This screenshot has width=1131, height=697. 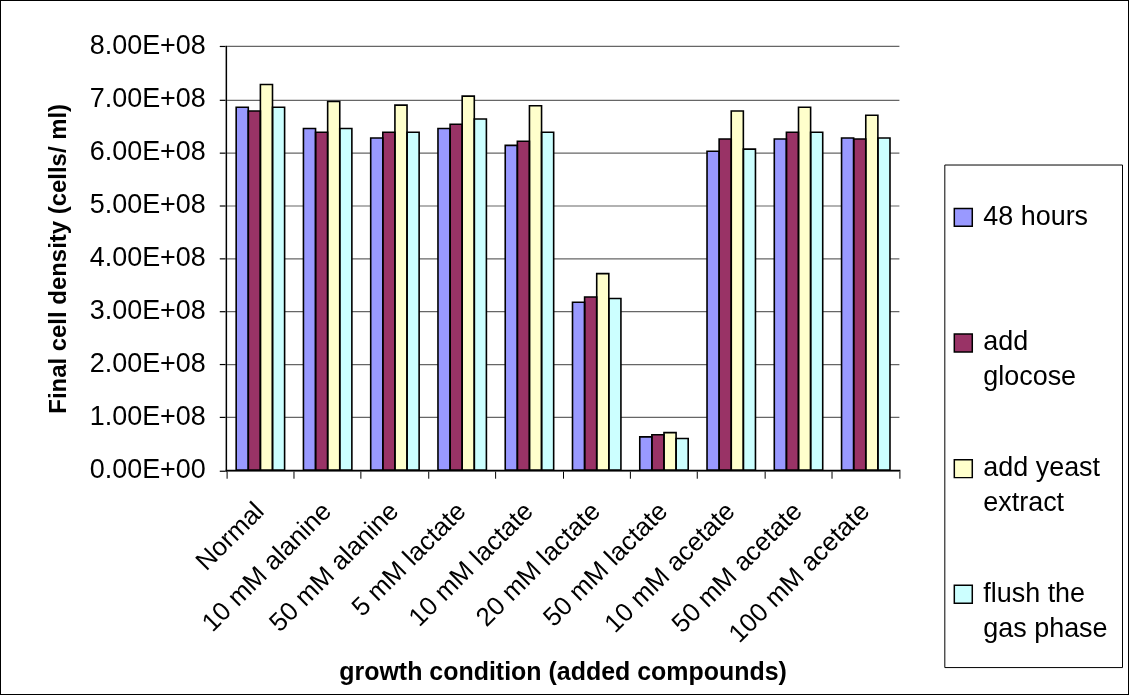 What do you see at coordinates (1045, 610) in the screenshot?
I see `legend-label: flush the gas phase` at bounding box center [1045, 610].